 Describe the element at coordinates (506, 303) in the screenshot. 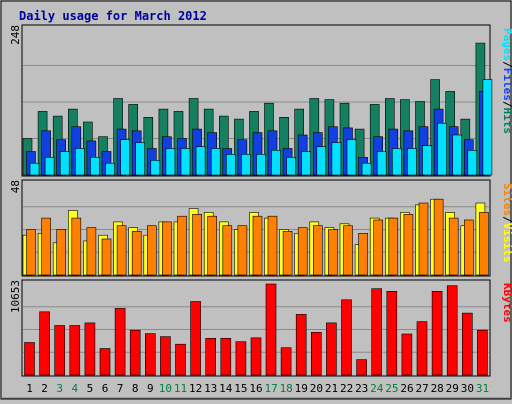

I see `legend-item: KBytes` at that location.